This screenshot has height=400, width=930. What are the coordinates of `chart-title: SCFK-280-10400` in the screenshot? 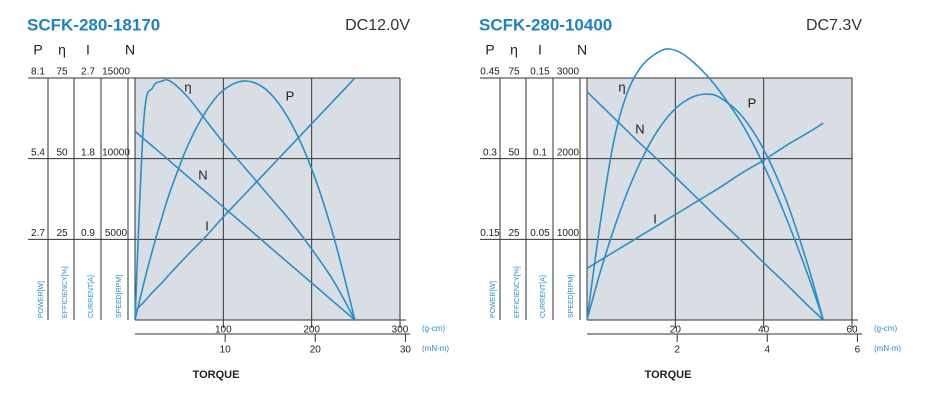 It's located at (545, 24).